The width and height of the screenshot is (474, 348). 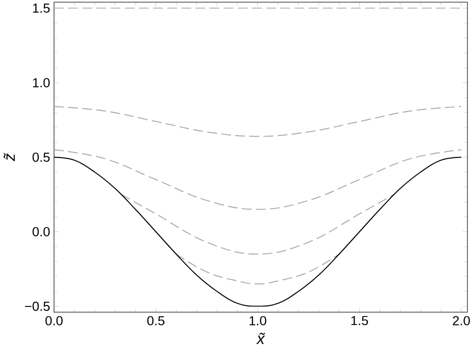 What do you see at coordinates (41, 232) in the screenshot?
I see `y-tick-label: 0.0` at bounding box center [41, 232].